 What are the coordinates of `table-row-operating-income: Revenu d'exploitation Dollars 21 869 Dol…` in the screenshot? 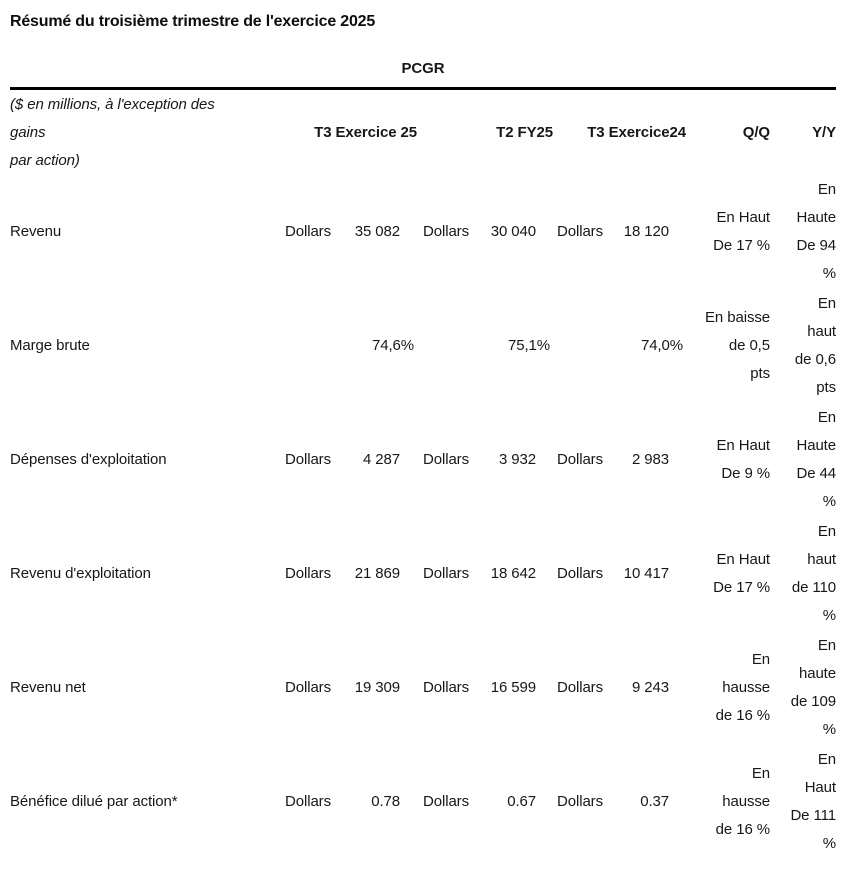 It's located at (423, 574).